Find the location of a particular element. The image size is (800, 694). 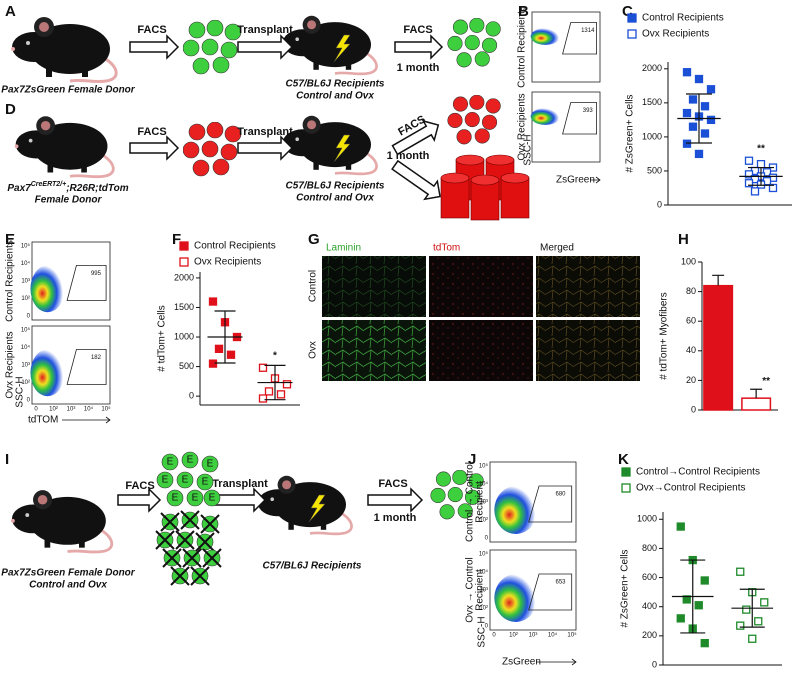

plot-frame is located at coordinates (566, 127).